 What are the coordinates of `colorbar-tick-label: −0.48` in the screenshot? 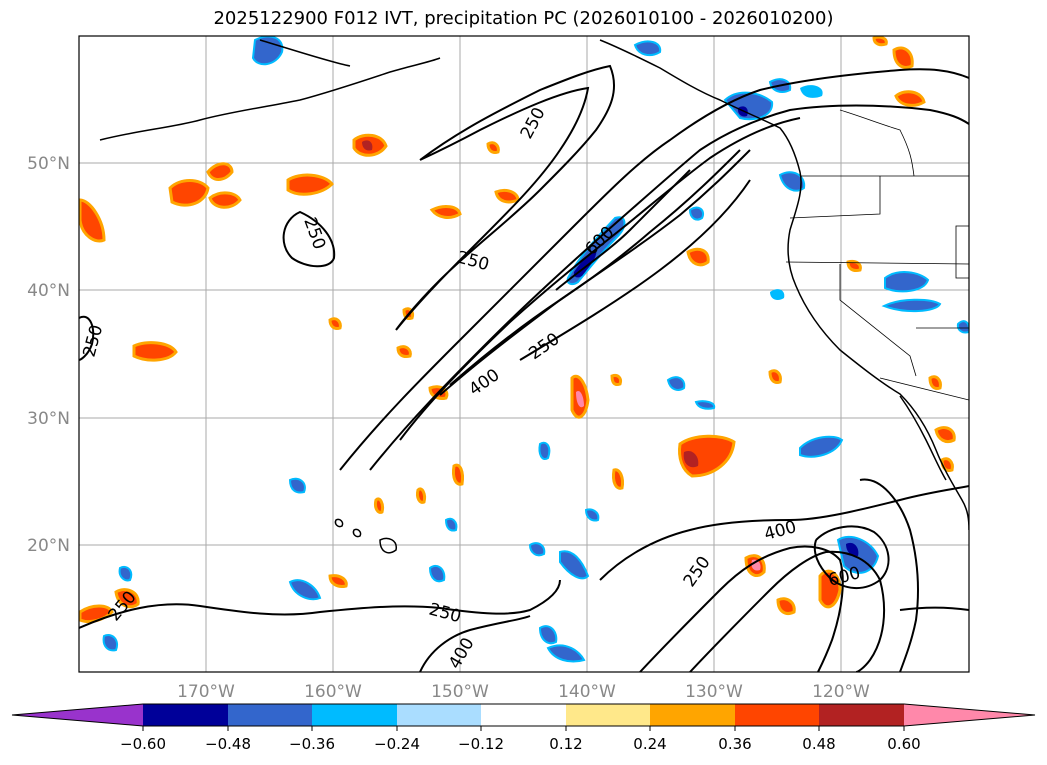 It's located at (228, 744).